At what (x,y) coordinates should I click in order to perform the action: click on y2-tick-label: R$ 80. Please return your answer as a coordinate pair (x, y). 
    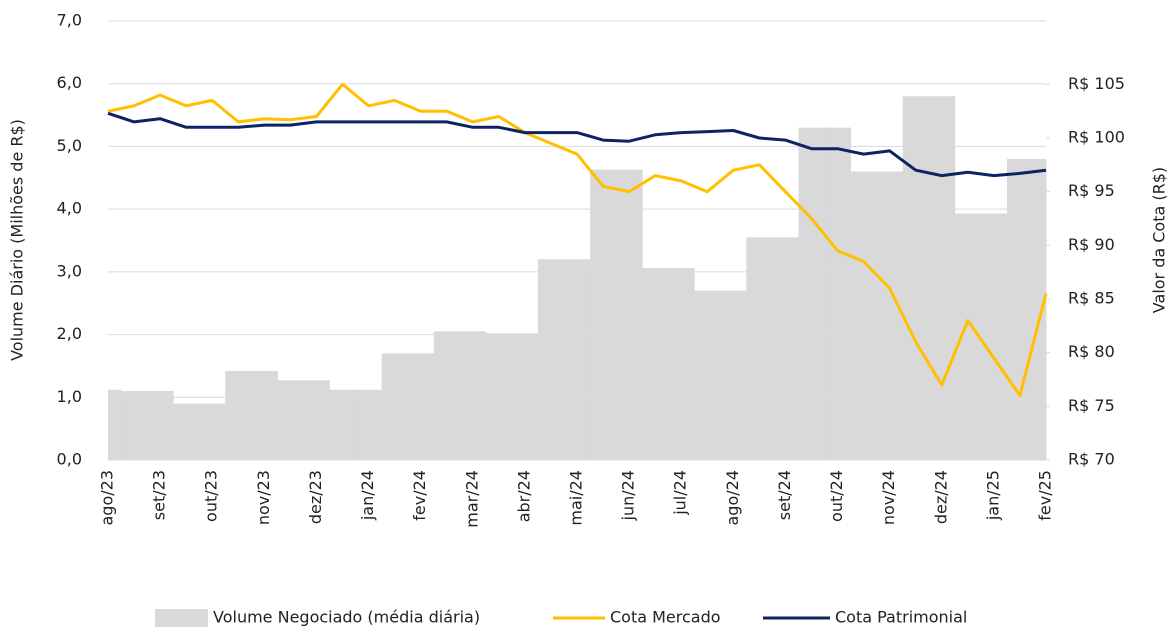
    Looking at the image, I should click on (1091, 351).